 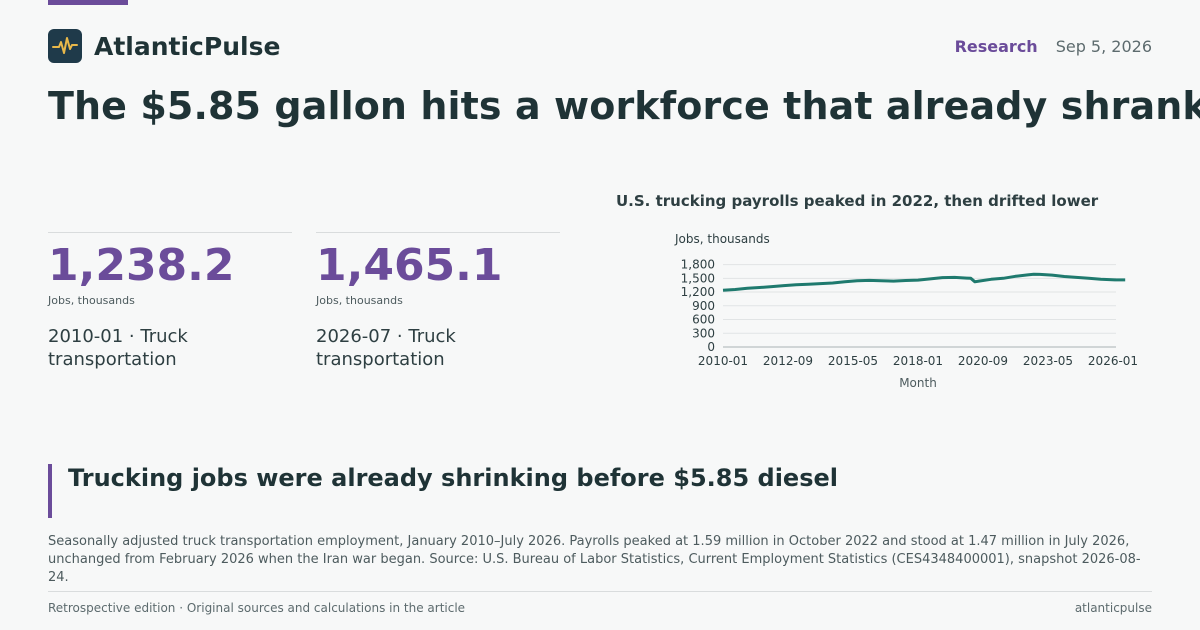 I want to click on pulse-icon-graphic, so click(x=65, y=45).